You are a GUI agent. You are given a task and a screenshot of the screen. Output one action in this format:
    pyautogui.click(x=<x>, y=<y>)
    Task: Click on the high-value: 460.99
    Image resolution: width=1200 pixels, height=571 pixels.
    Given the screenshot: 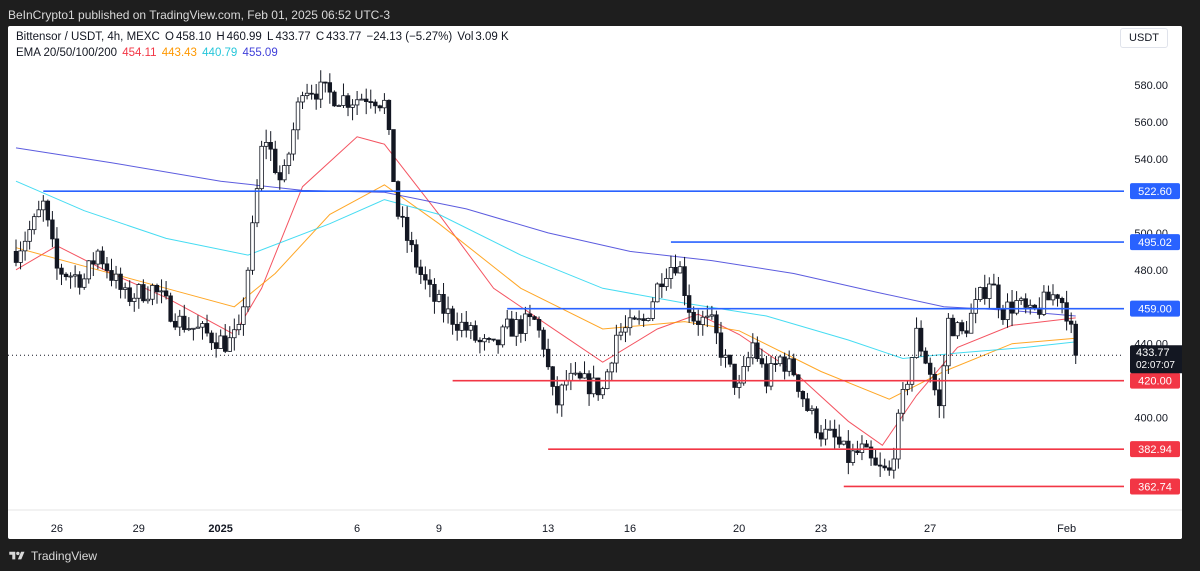 What is the action you would take?
    pyautogui.click(x=244, y=37)
    